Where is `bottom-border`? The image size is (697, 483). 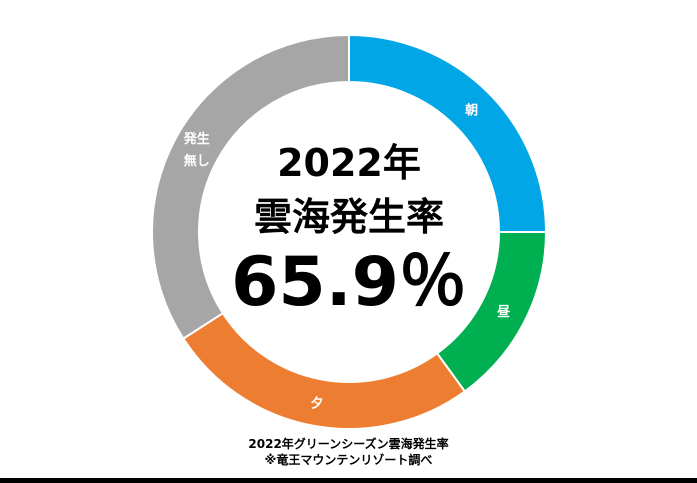
bottom-border is located at coordinates (348, 480).